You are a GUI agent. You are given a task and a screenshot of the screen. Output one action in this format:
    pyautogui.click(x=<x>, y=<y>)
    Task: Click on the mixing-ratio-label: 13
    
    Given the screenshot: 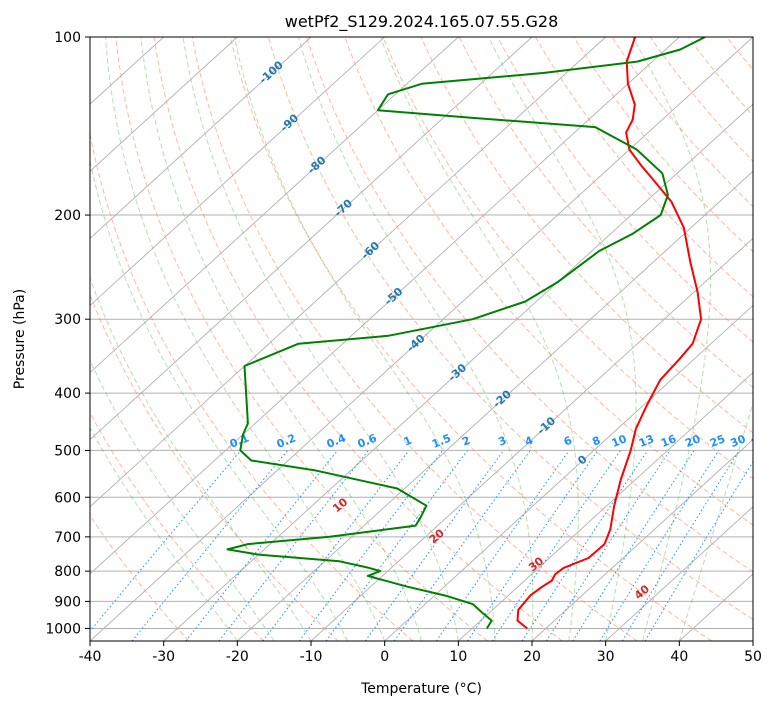 What is the action you would take?
    pyautogui.click(x=646, y=441)
    